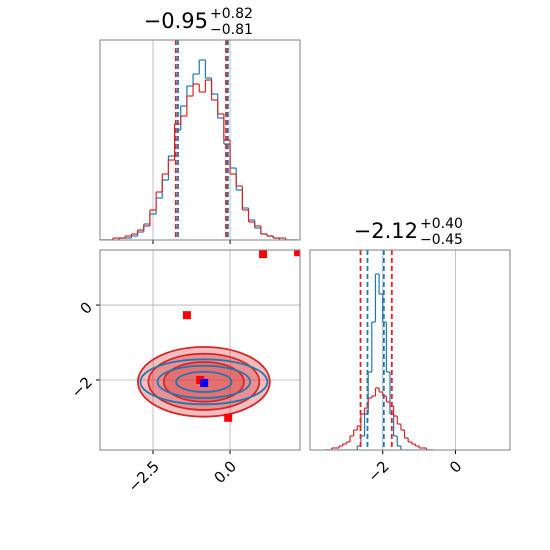 The width and height of the screenshot is (550, 550). I want to click on y-tick-label: 0, so click(86, 307).